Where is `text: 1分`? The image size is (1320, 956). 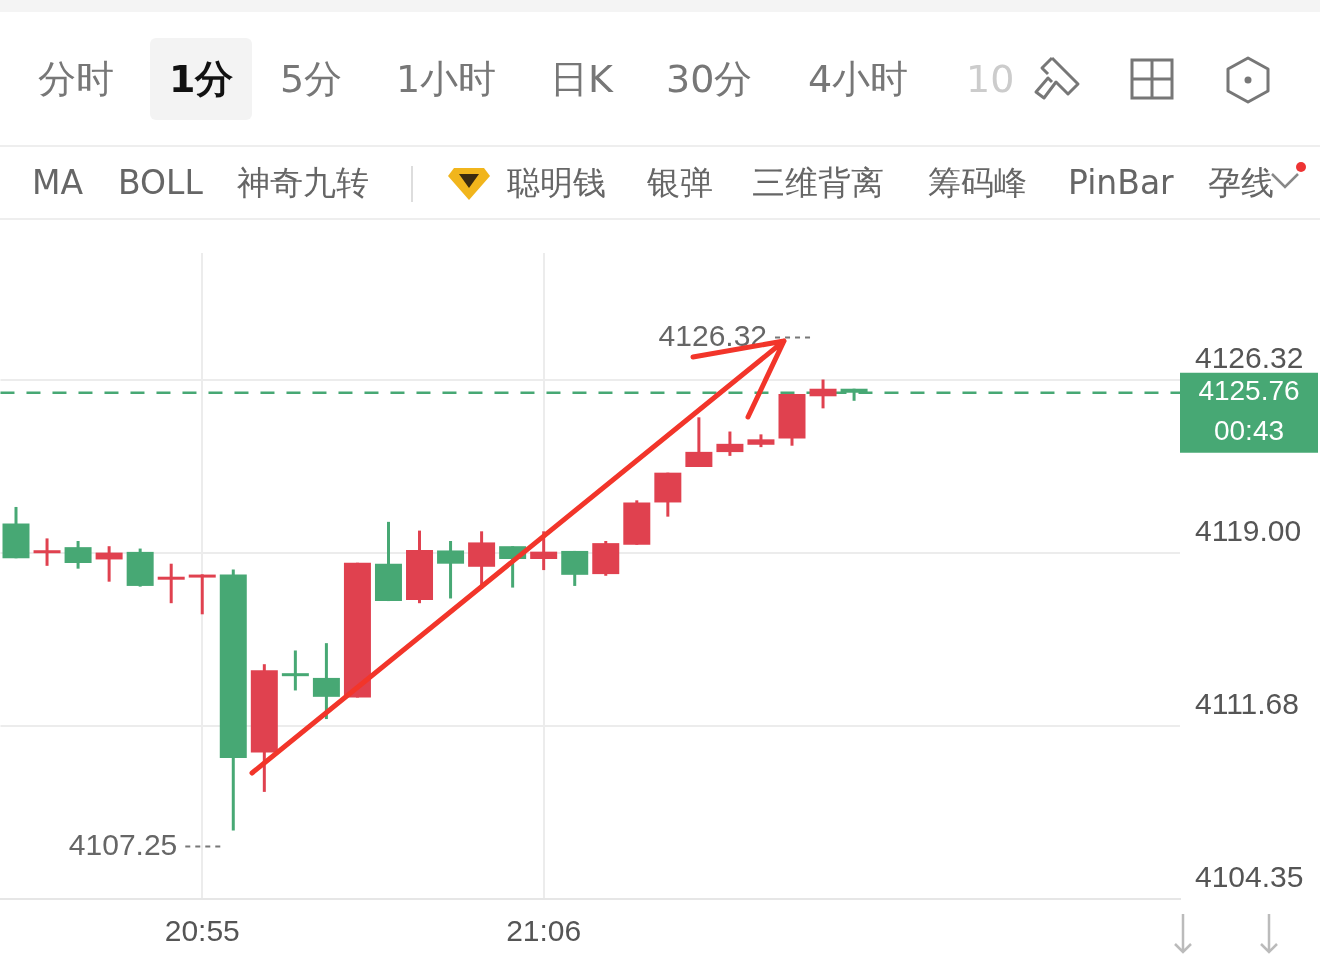
text: 1分 is located at coordinates (201, 79).